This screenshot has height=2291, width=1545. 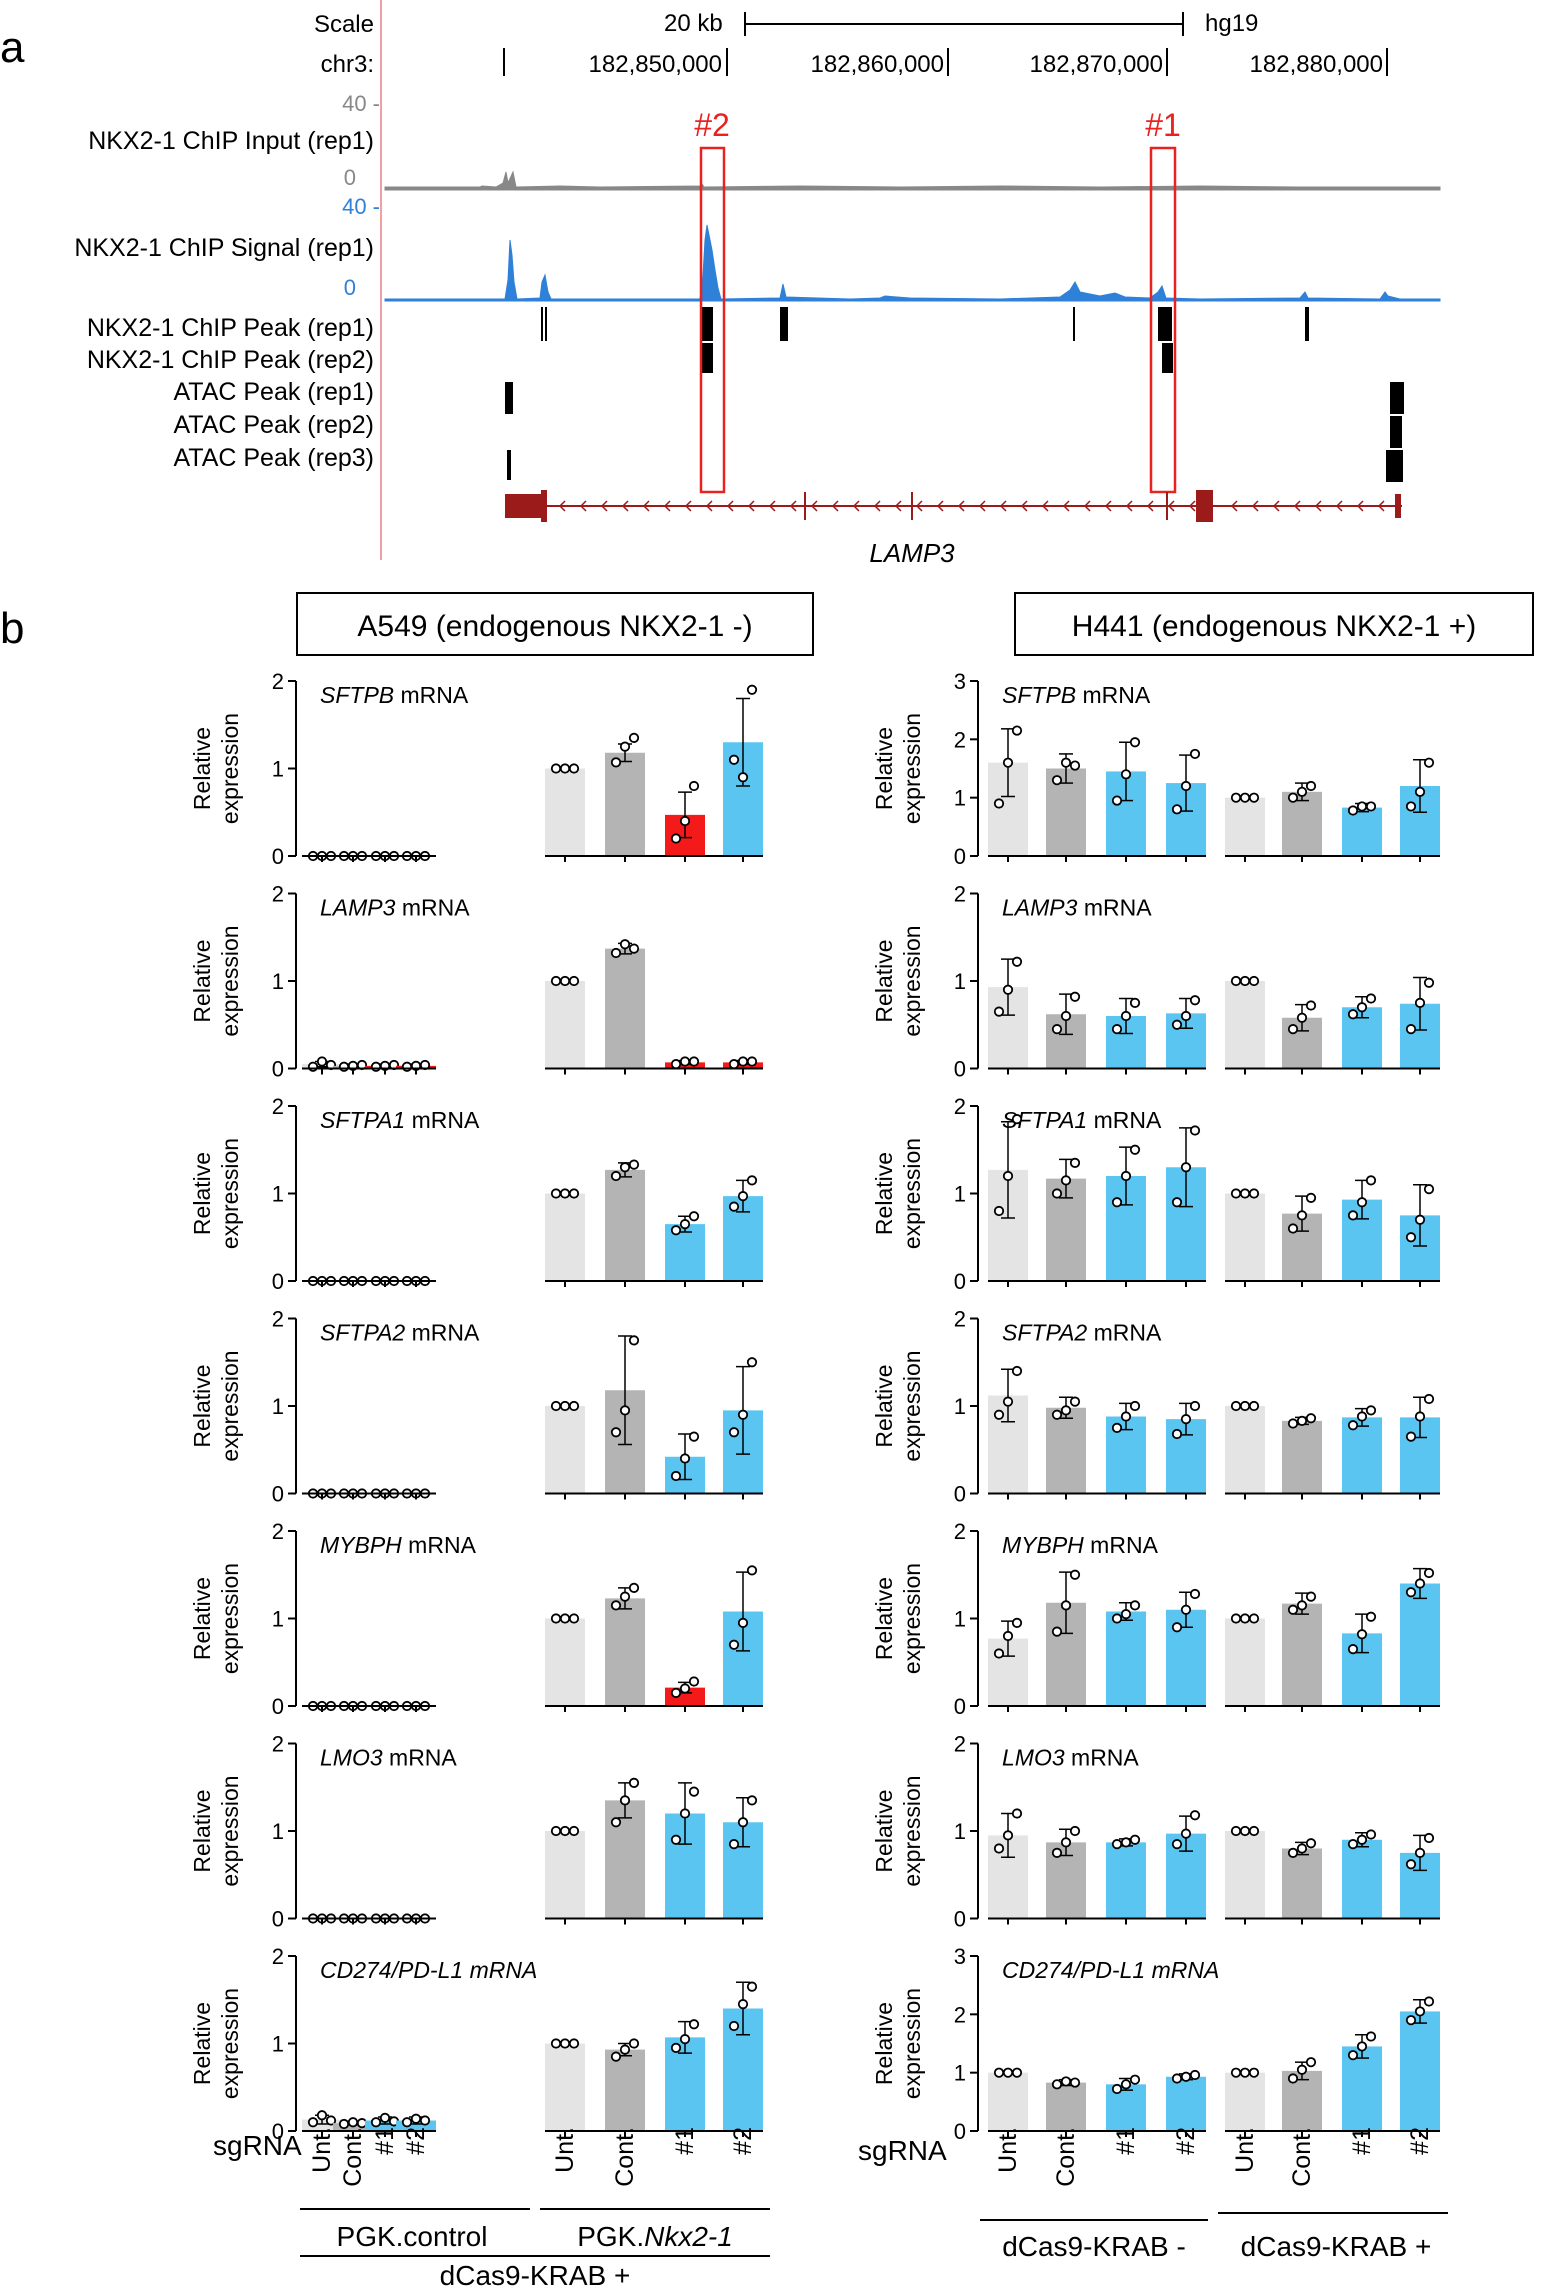 What do you see at coordinates (1155, 1619) in the screenshot?
I see `chart-h441-mybph: 0 1 2 Relative expression MYBPH mRNA` at bounding box center [1155, 1619].